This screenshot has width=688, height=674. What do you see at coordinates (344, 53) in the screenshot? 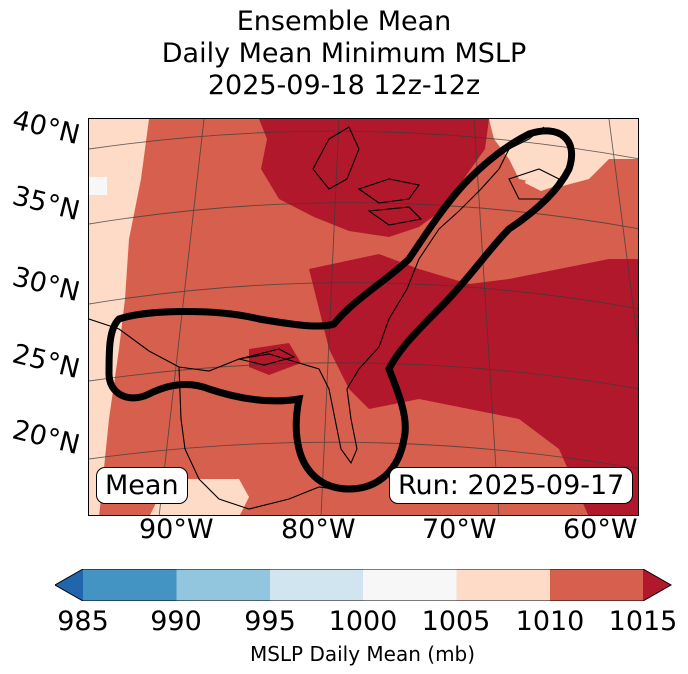
I see `title-line-2: Daily Mean Minimum MSLP` at bounding box center [344, 53].